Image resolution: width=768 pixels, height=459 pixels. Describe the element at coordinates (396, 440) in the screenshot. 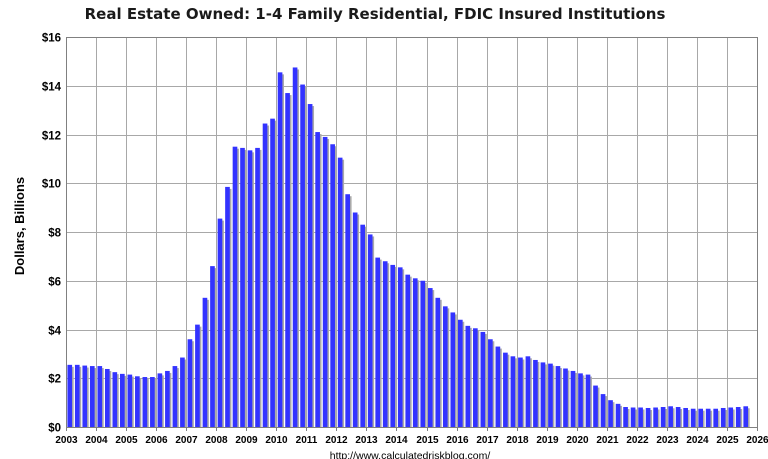

I see `x-tick-label: 2014` at that location.